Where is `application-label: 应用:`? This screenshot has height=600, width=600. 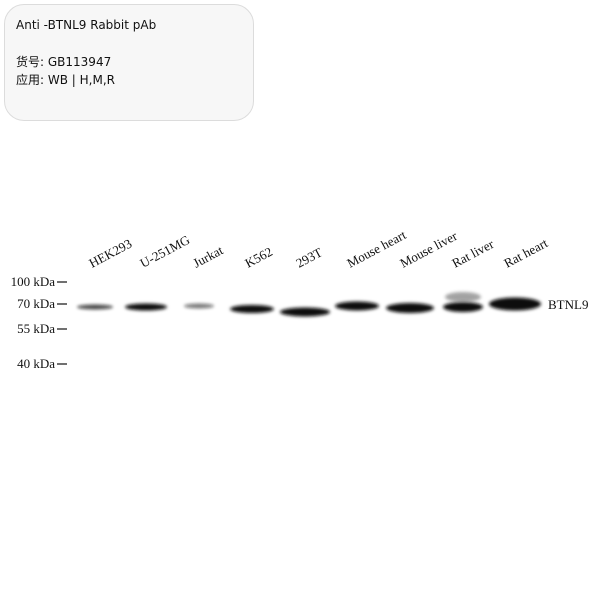
application-label: 应用: is located at coordinates (30, 80).